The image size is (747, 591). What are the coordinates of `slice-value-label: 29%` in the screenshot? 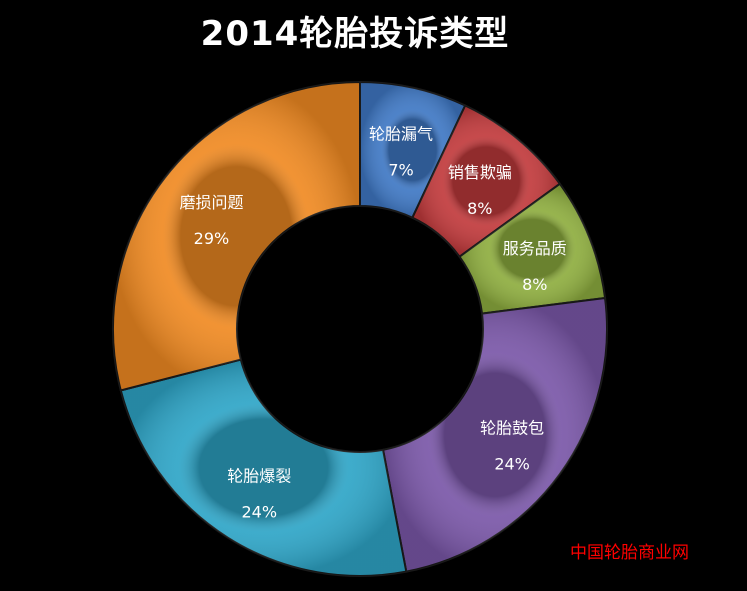 It's located at (212, 238).